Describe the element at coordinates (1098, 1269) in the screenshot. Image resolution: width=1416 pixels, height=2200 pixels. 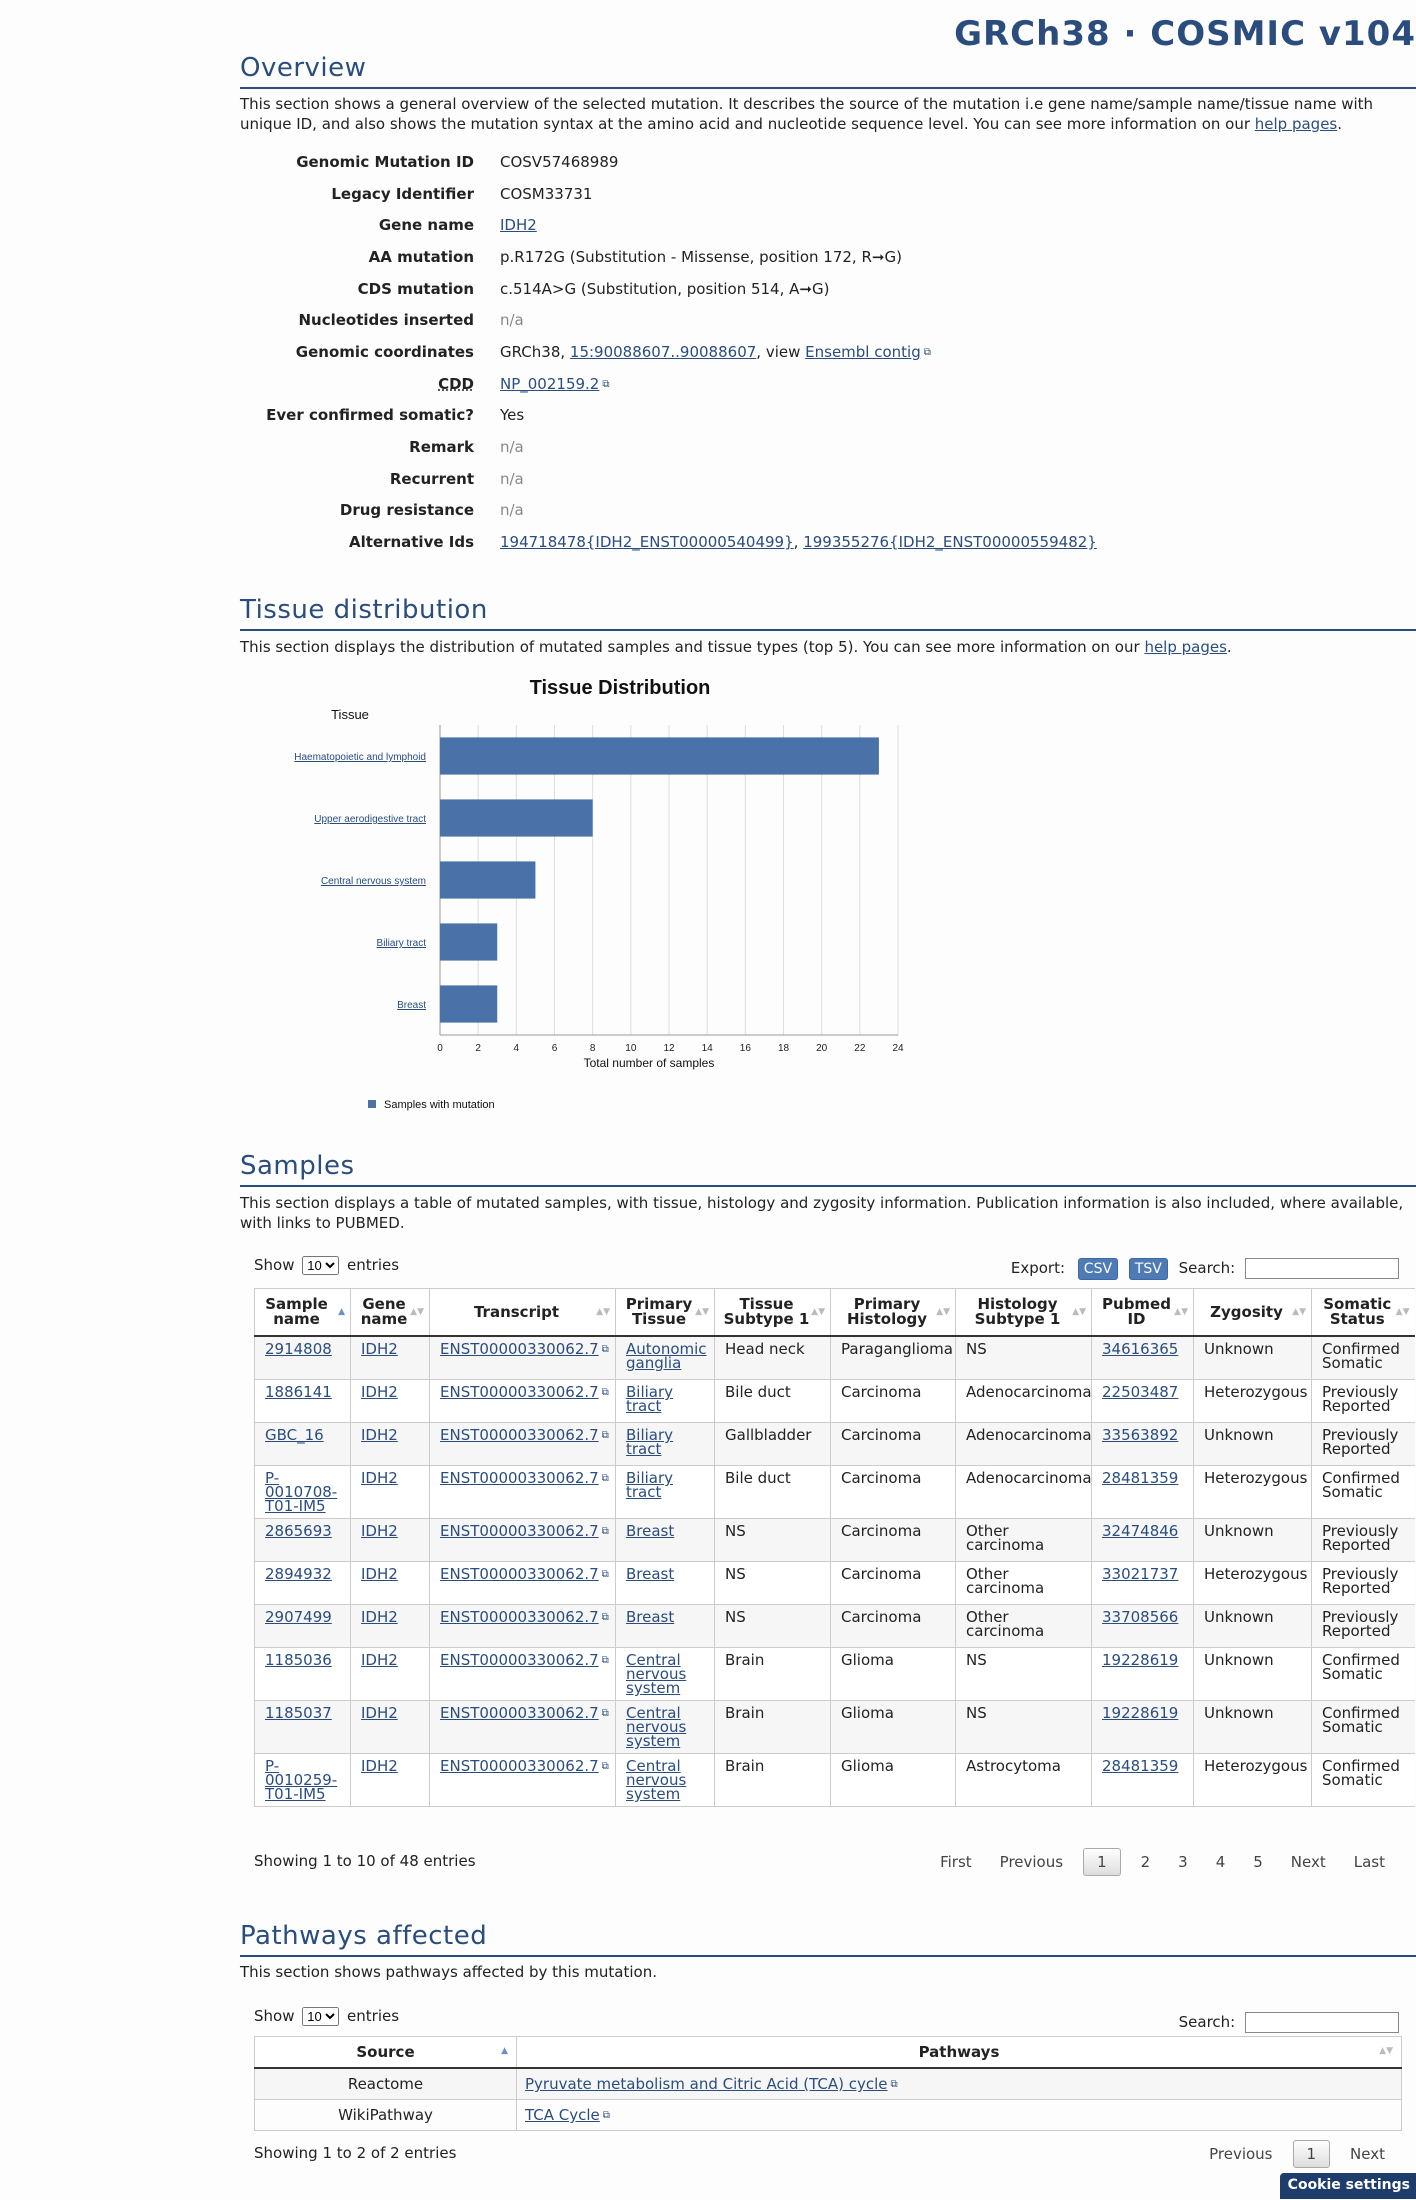
I see `export-csv-button: CSV` at that location.